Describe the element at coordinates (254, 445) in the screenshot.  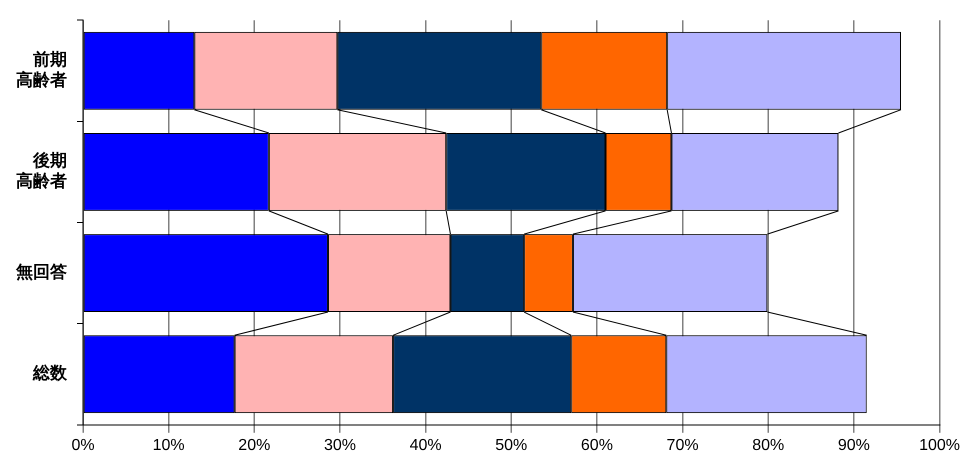
I see `x-tick-label: 20%` at that location.